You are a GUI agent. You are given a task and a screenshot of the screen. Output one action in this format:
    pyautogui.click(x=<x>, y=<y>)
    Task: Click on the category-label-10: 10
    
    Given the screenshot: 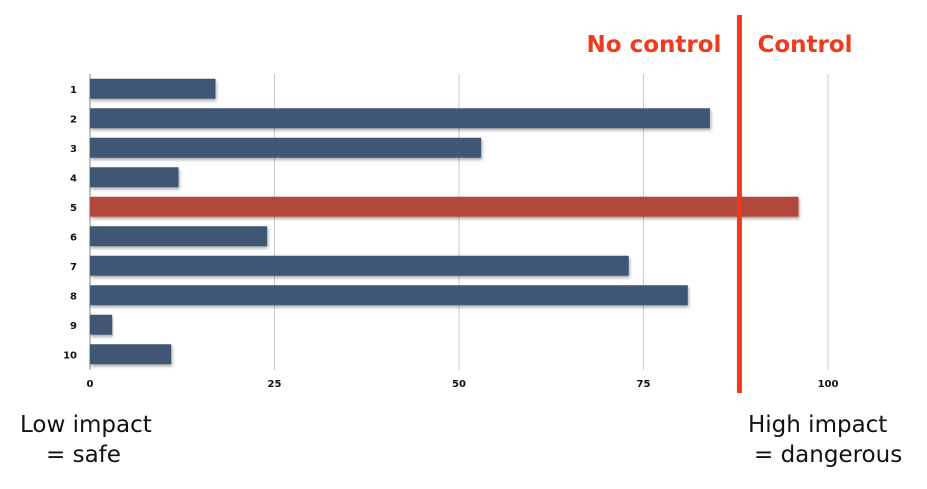 What is the action you would take?
    pyautogui.click(x=70, y=355)
    